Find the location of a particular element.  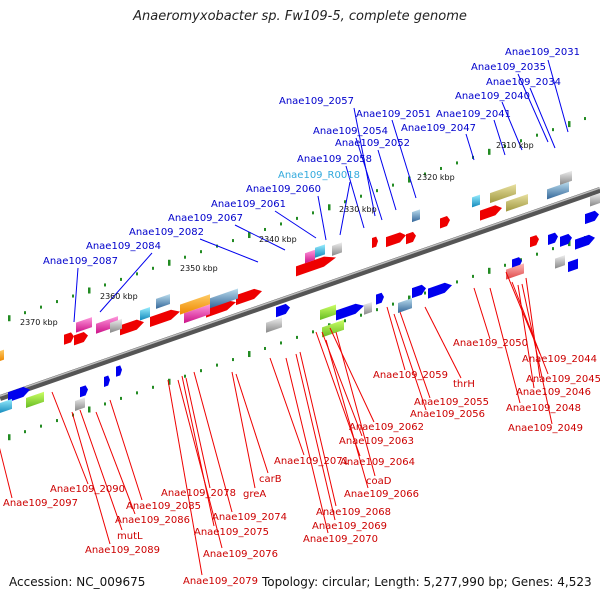

gene-label: Anae109_2054 is located at coordinates (350, 131).